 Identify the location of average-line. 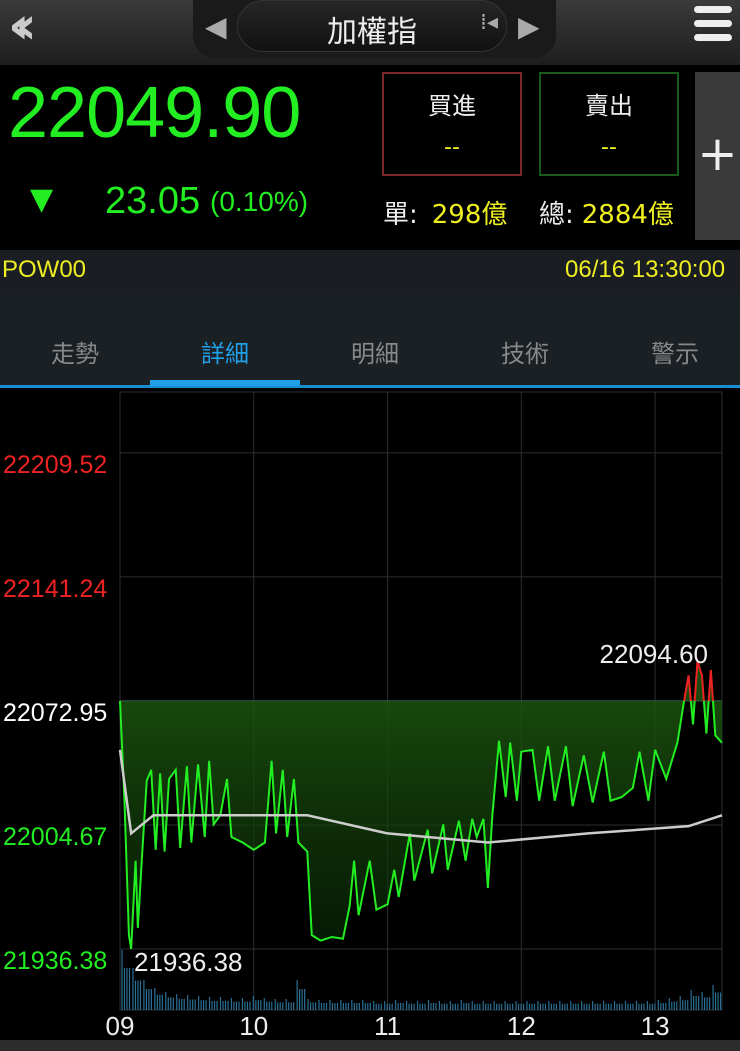
(420, 796).